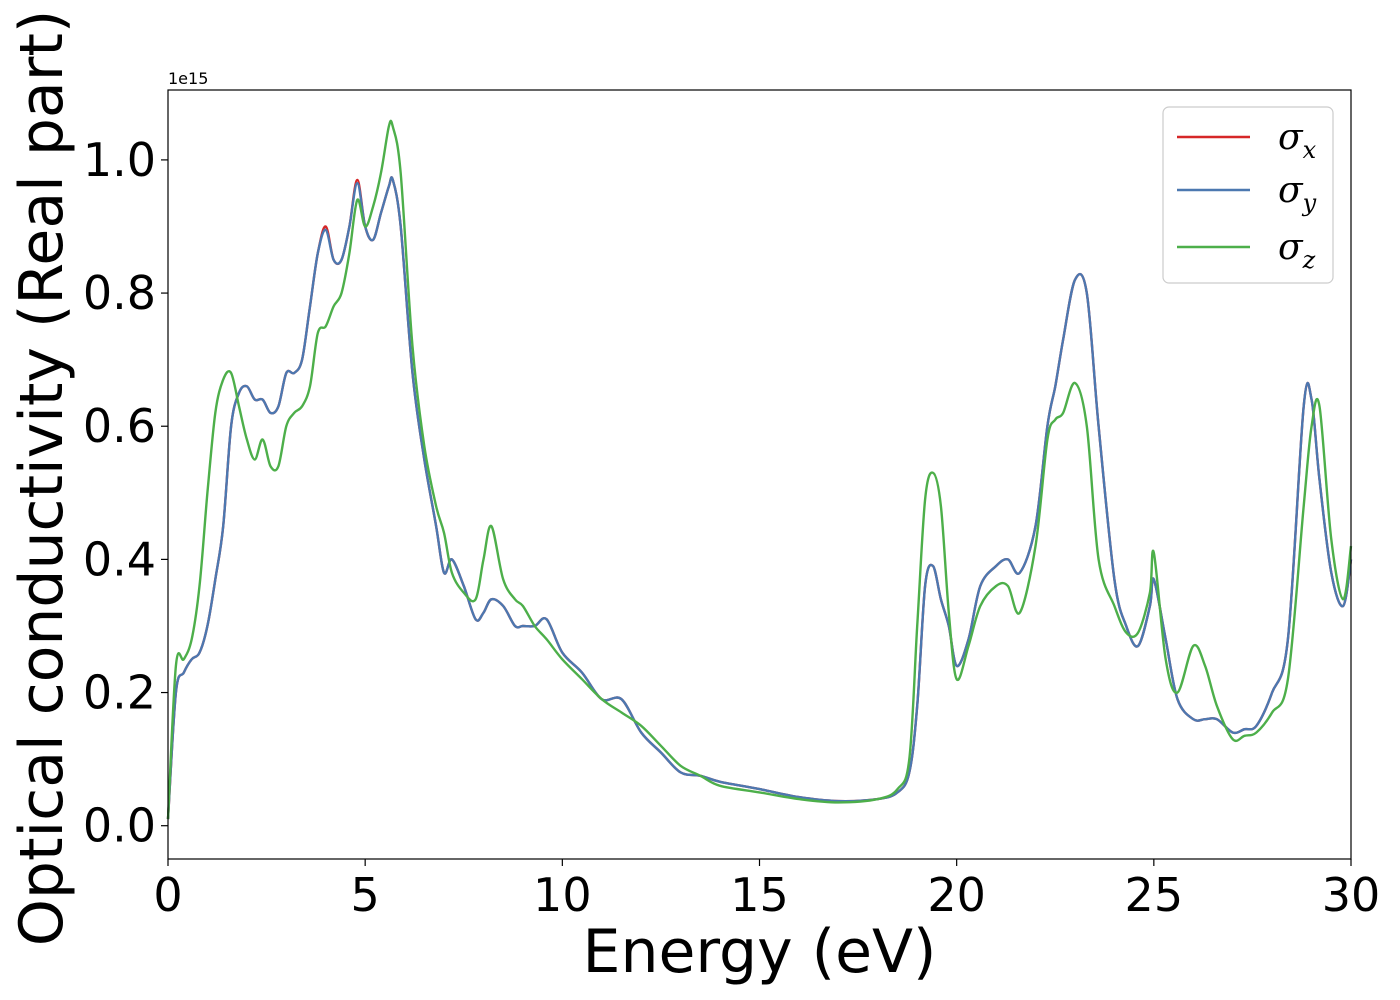 This screenshot has height=1000, width=1400. Describe the element at coordinates (1297, 250) in the screenshot. I see `legend-label-z: σz` at that location.